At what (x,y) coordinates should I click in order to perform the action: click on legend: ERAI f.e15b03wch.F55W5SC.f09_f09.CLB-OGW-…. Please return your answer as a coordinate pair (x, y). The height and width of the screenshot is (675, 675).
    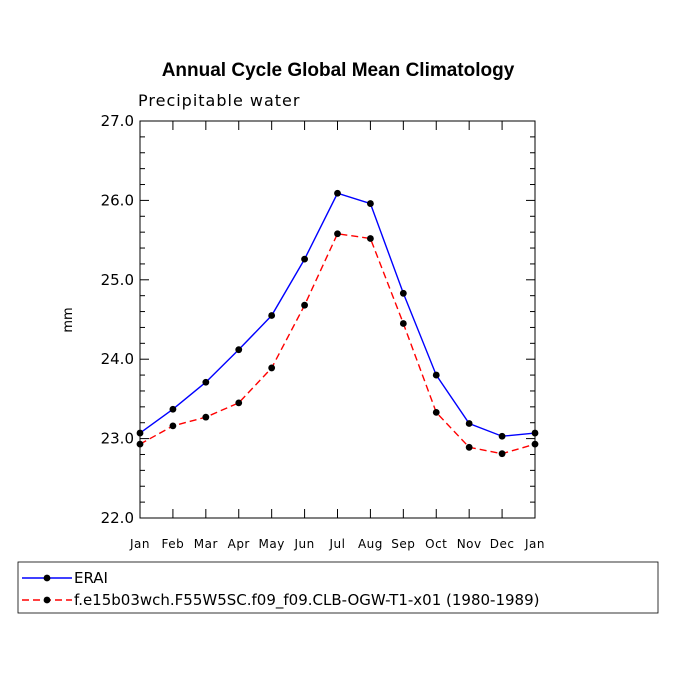
    Looking at the image, I should click on (280, 589).